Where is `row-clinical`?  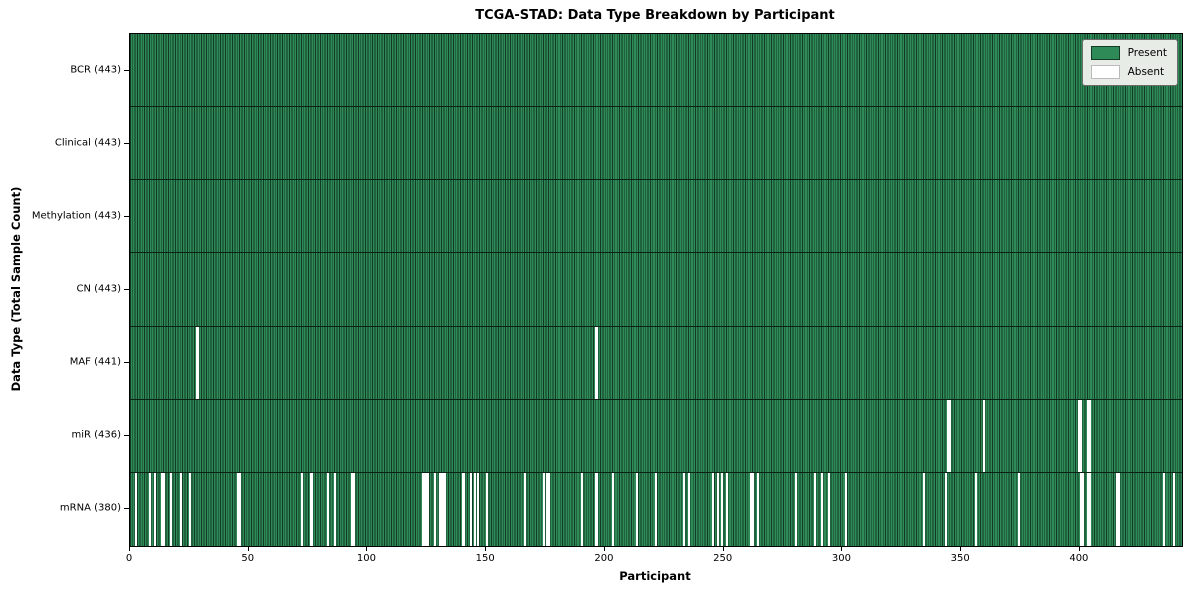 row-clinical is located at coordinates (656, 144).